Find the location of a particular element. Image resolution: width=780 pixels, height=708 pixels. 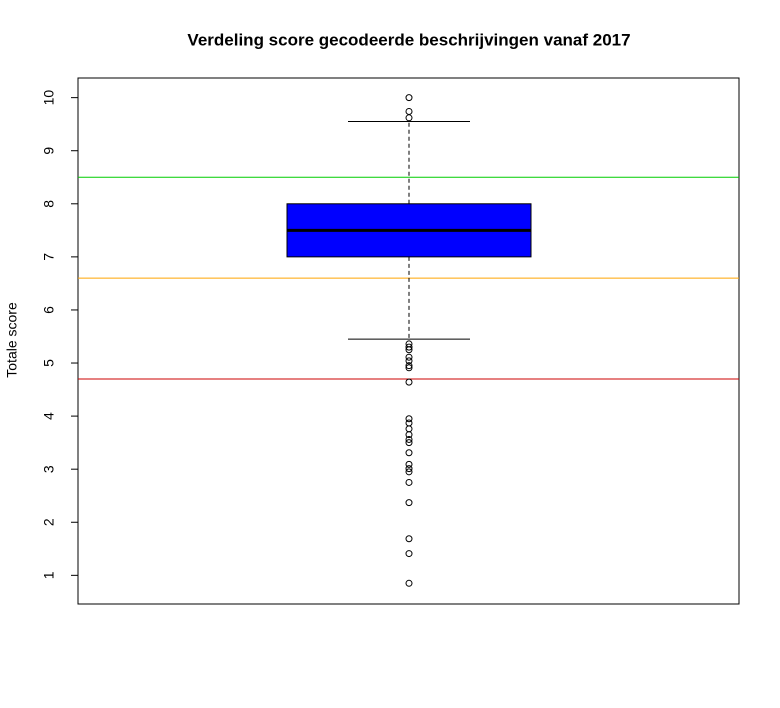

y-tick-label: 9 is located at coordinates (49, 151).